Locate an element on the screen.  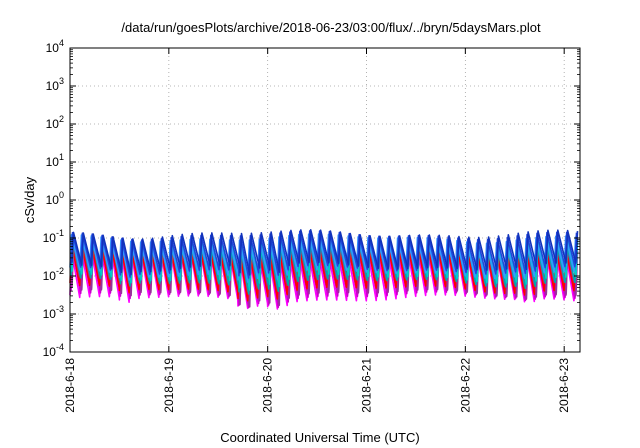
x-axis-label: Coordinated Universal Time (UTC) is located at coordinates (319, 437).